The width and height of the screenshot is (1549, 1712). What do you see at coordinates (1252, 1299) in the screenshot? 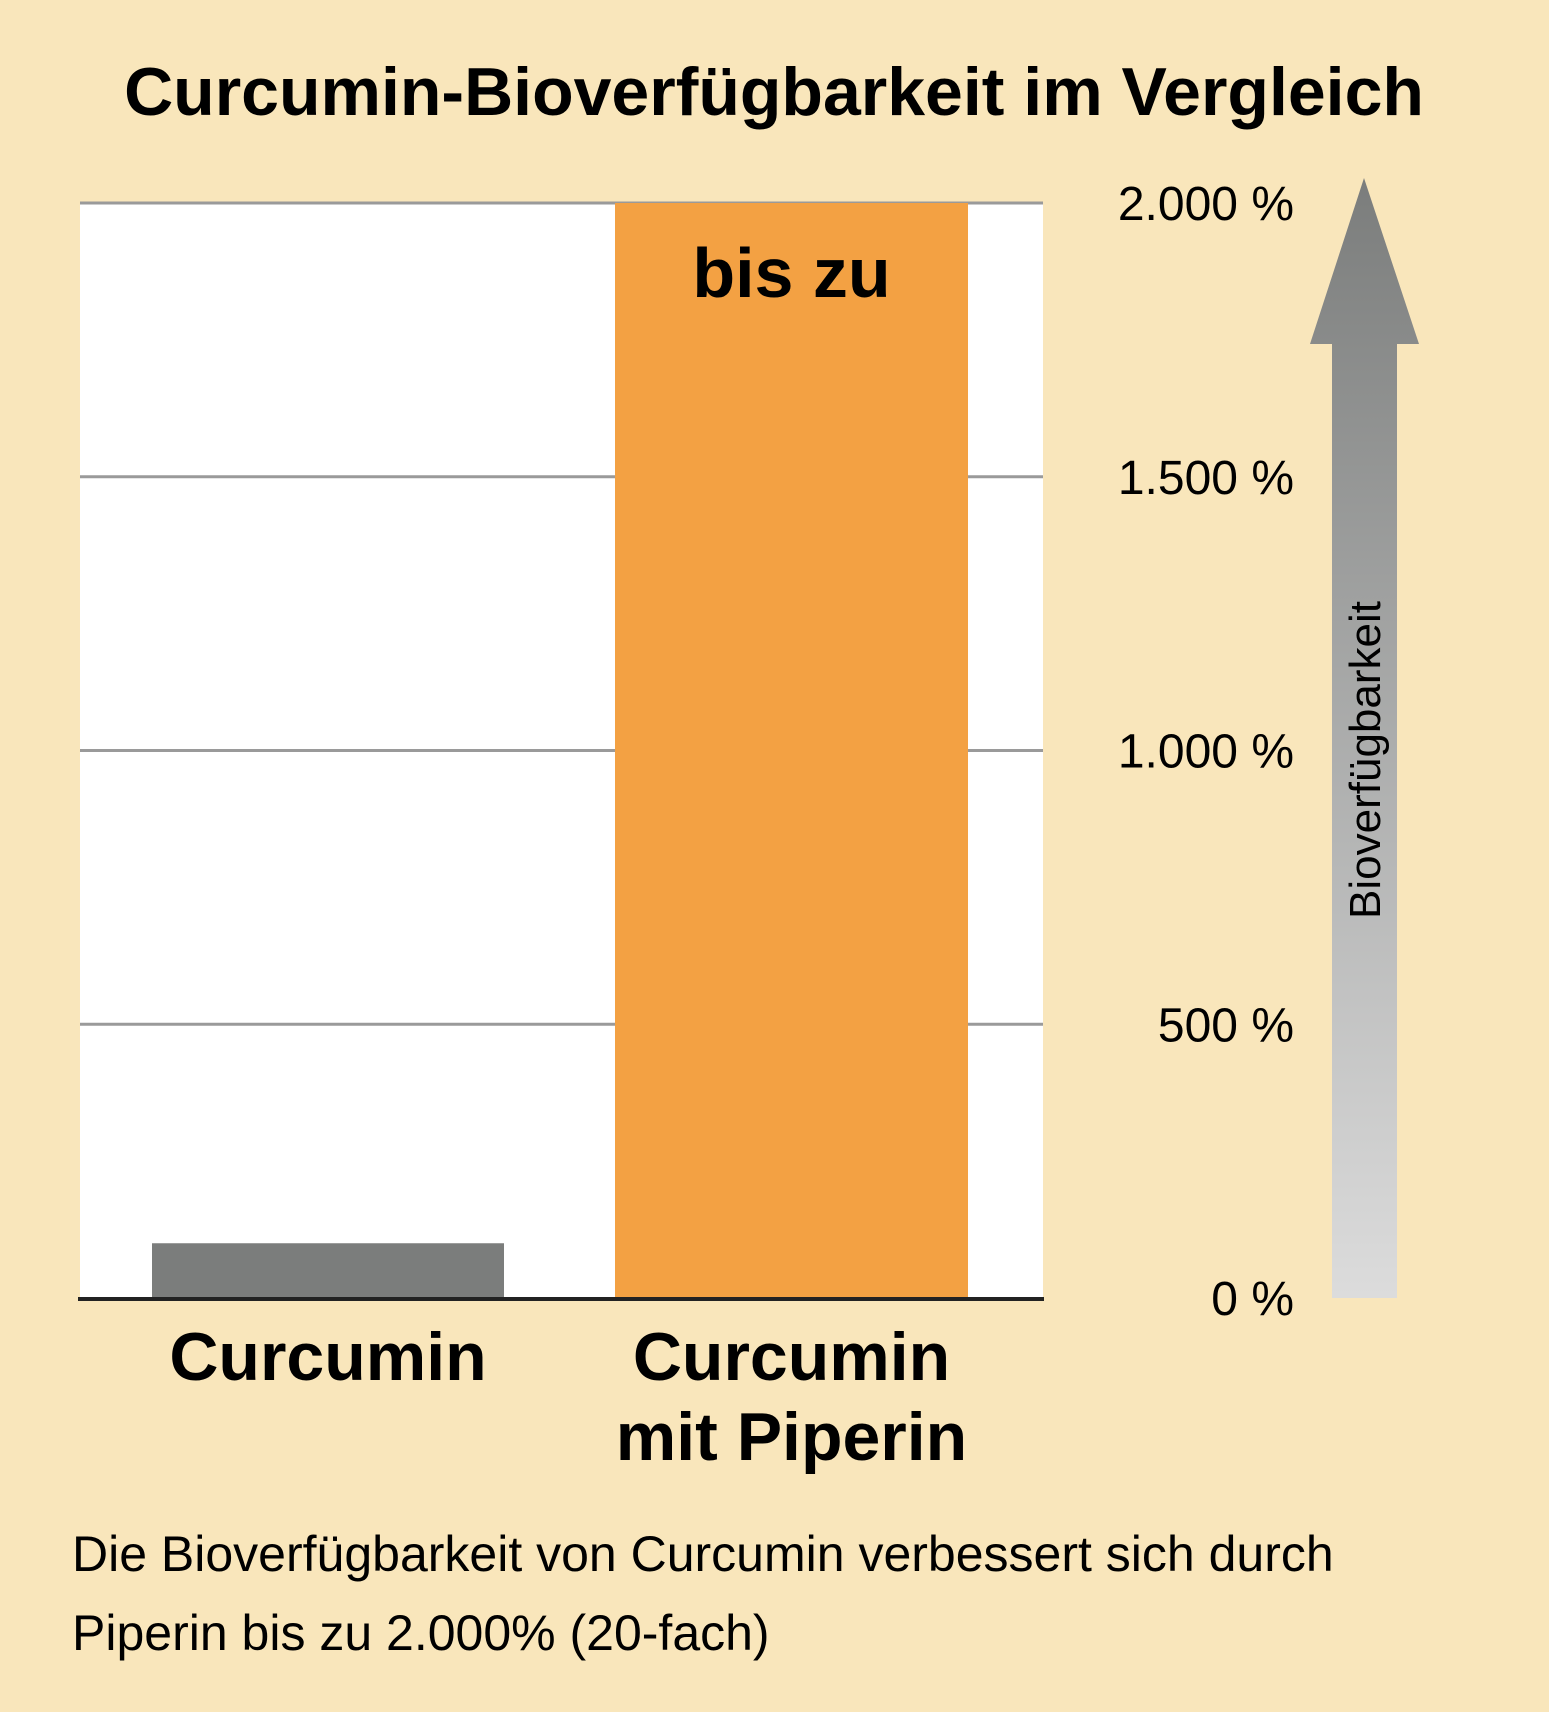
I see `y-tick-label: 0 %` at bounding box center [1252, 1299].